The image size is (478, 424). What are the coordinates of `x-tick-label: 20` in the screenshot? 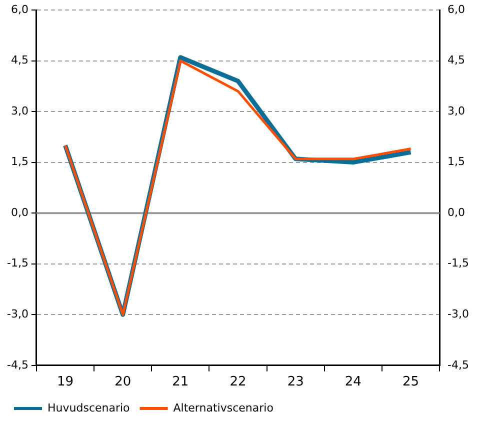 It's located at (123, 382).